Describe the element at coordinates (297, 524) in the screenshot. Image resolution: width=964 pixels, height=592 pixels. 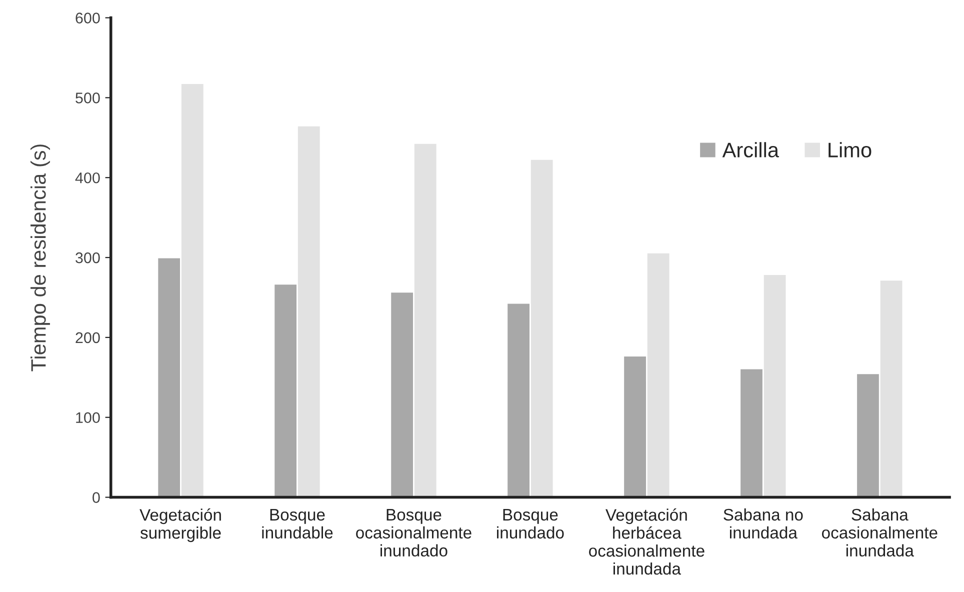
I see `x-tick-label: Bosque inundable` at that location.